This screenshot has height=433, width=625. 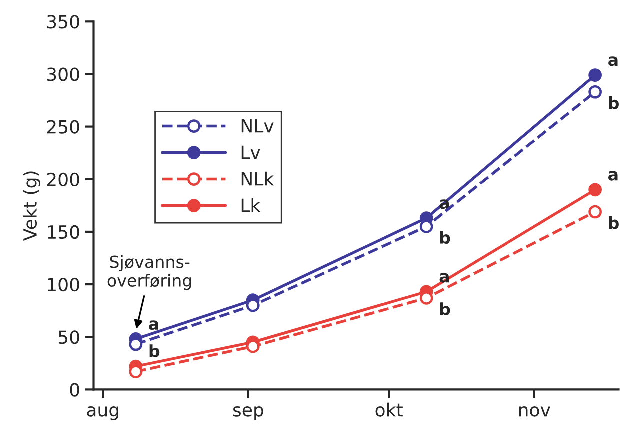 I want to click on y-tick-label: 250, so click(x=63, y=127).